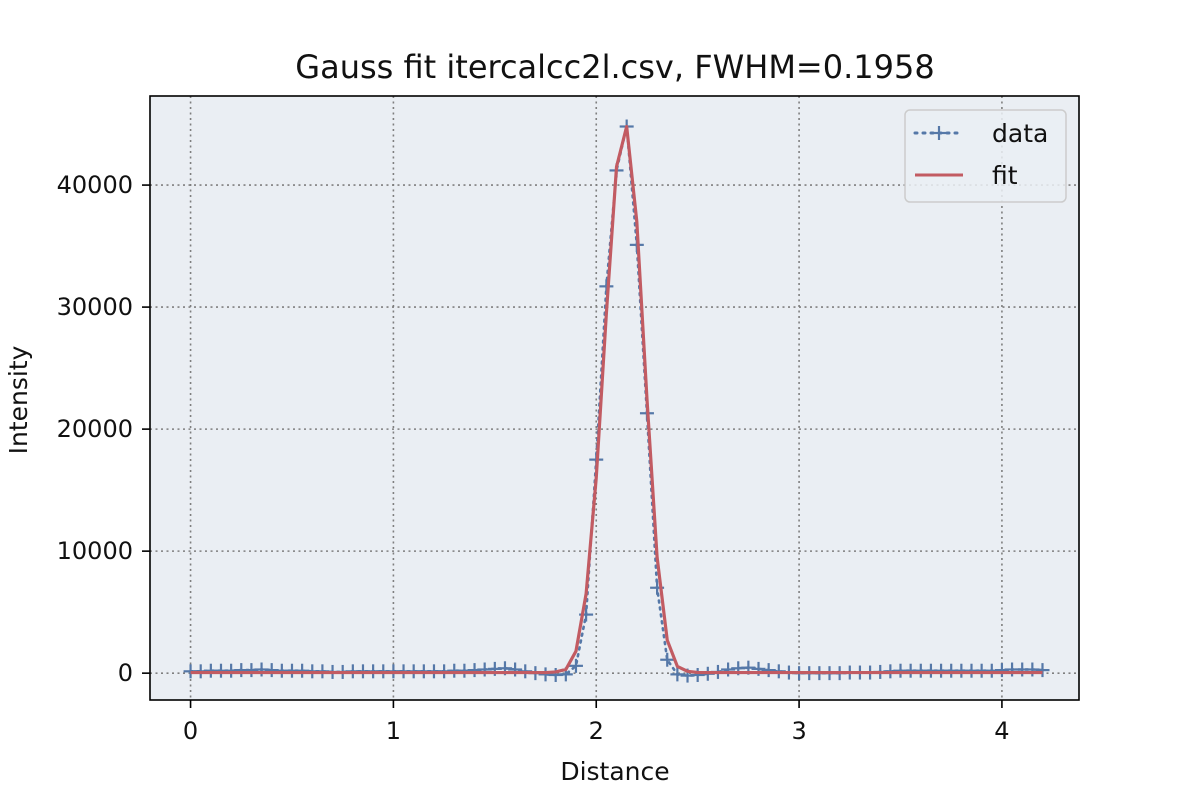 The height and width of the screenshot is (800, 1200). I want to click on y-tick-label: 30000, so click(95, 307).